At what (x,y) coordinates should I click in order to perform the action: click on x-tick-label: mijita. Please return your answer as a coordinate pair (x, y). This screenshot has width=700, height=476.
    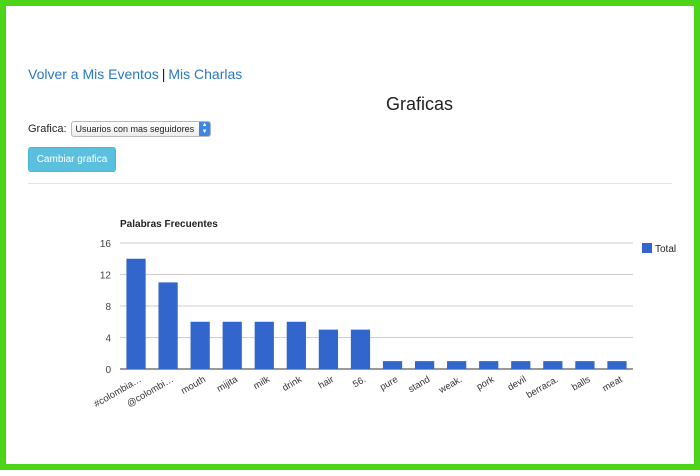
    Looking at the image, I should click on (227, 384).